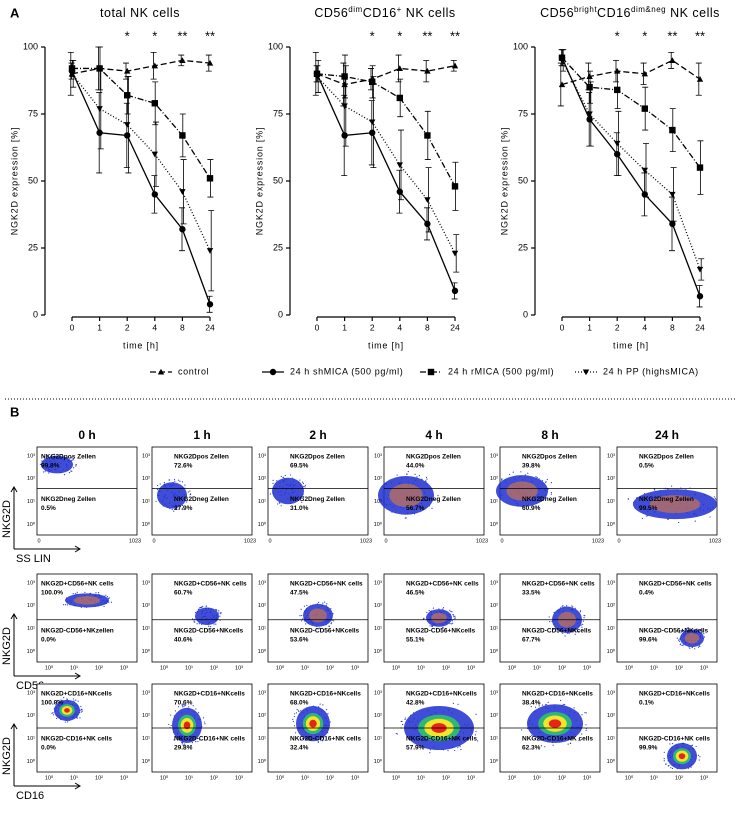 The image size is (741, 832). Describe the element at coordinates (141, 187) in the screenshot. I see `series-line` at that location.